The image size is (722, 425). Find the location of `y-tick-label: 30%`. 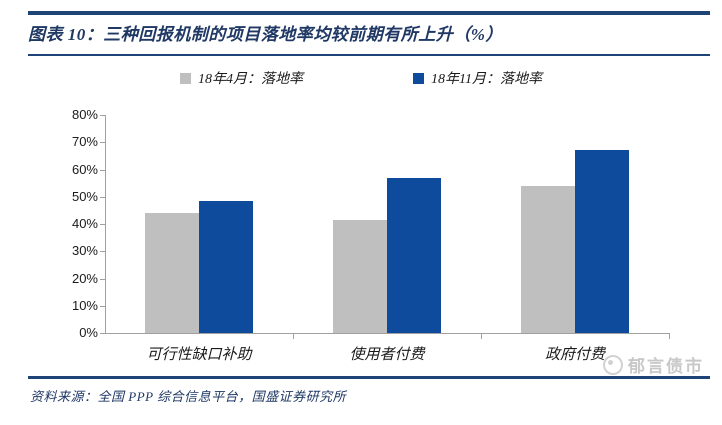

y-tick-label: 30% is located at coordinates (84, 251).